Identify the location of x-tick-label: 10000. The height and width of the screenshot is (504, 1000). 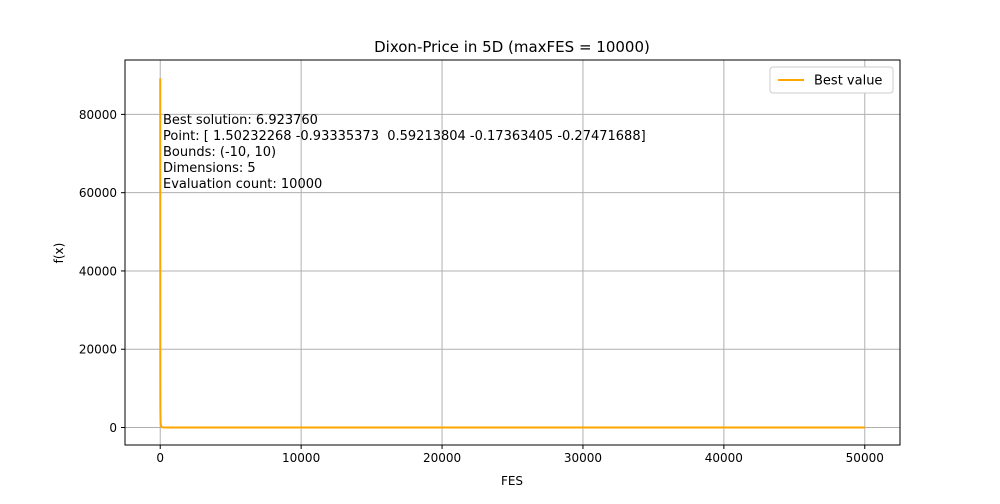
(301, 458).